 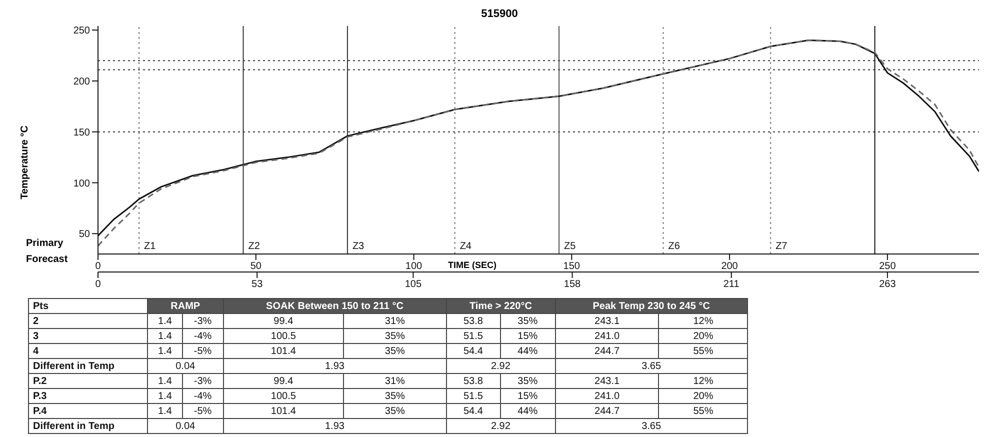 I want to click on x2-tick-label: 105, so click(x=413, y=284).